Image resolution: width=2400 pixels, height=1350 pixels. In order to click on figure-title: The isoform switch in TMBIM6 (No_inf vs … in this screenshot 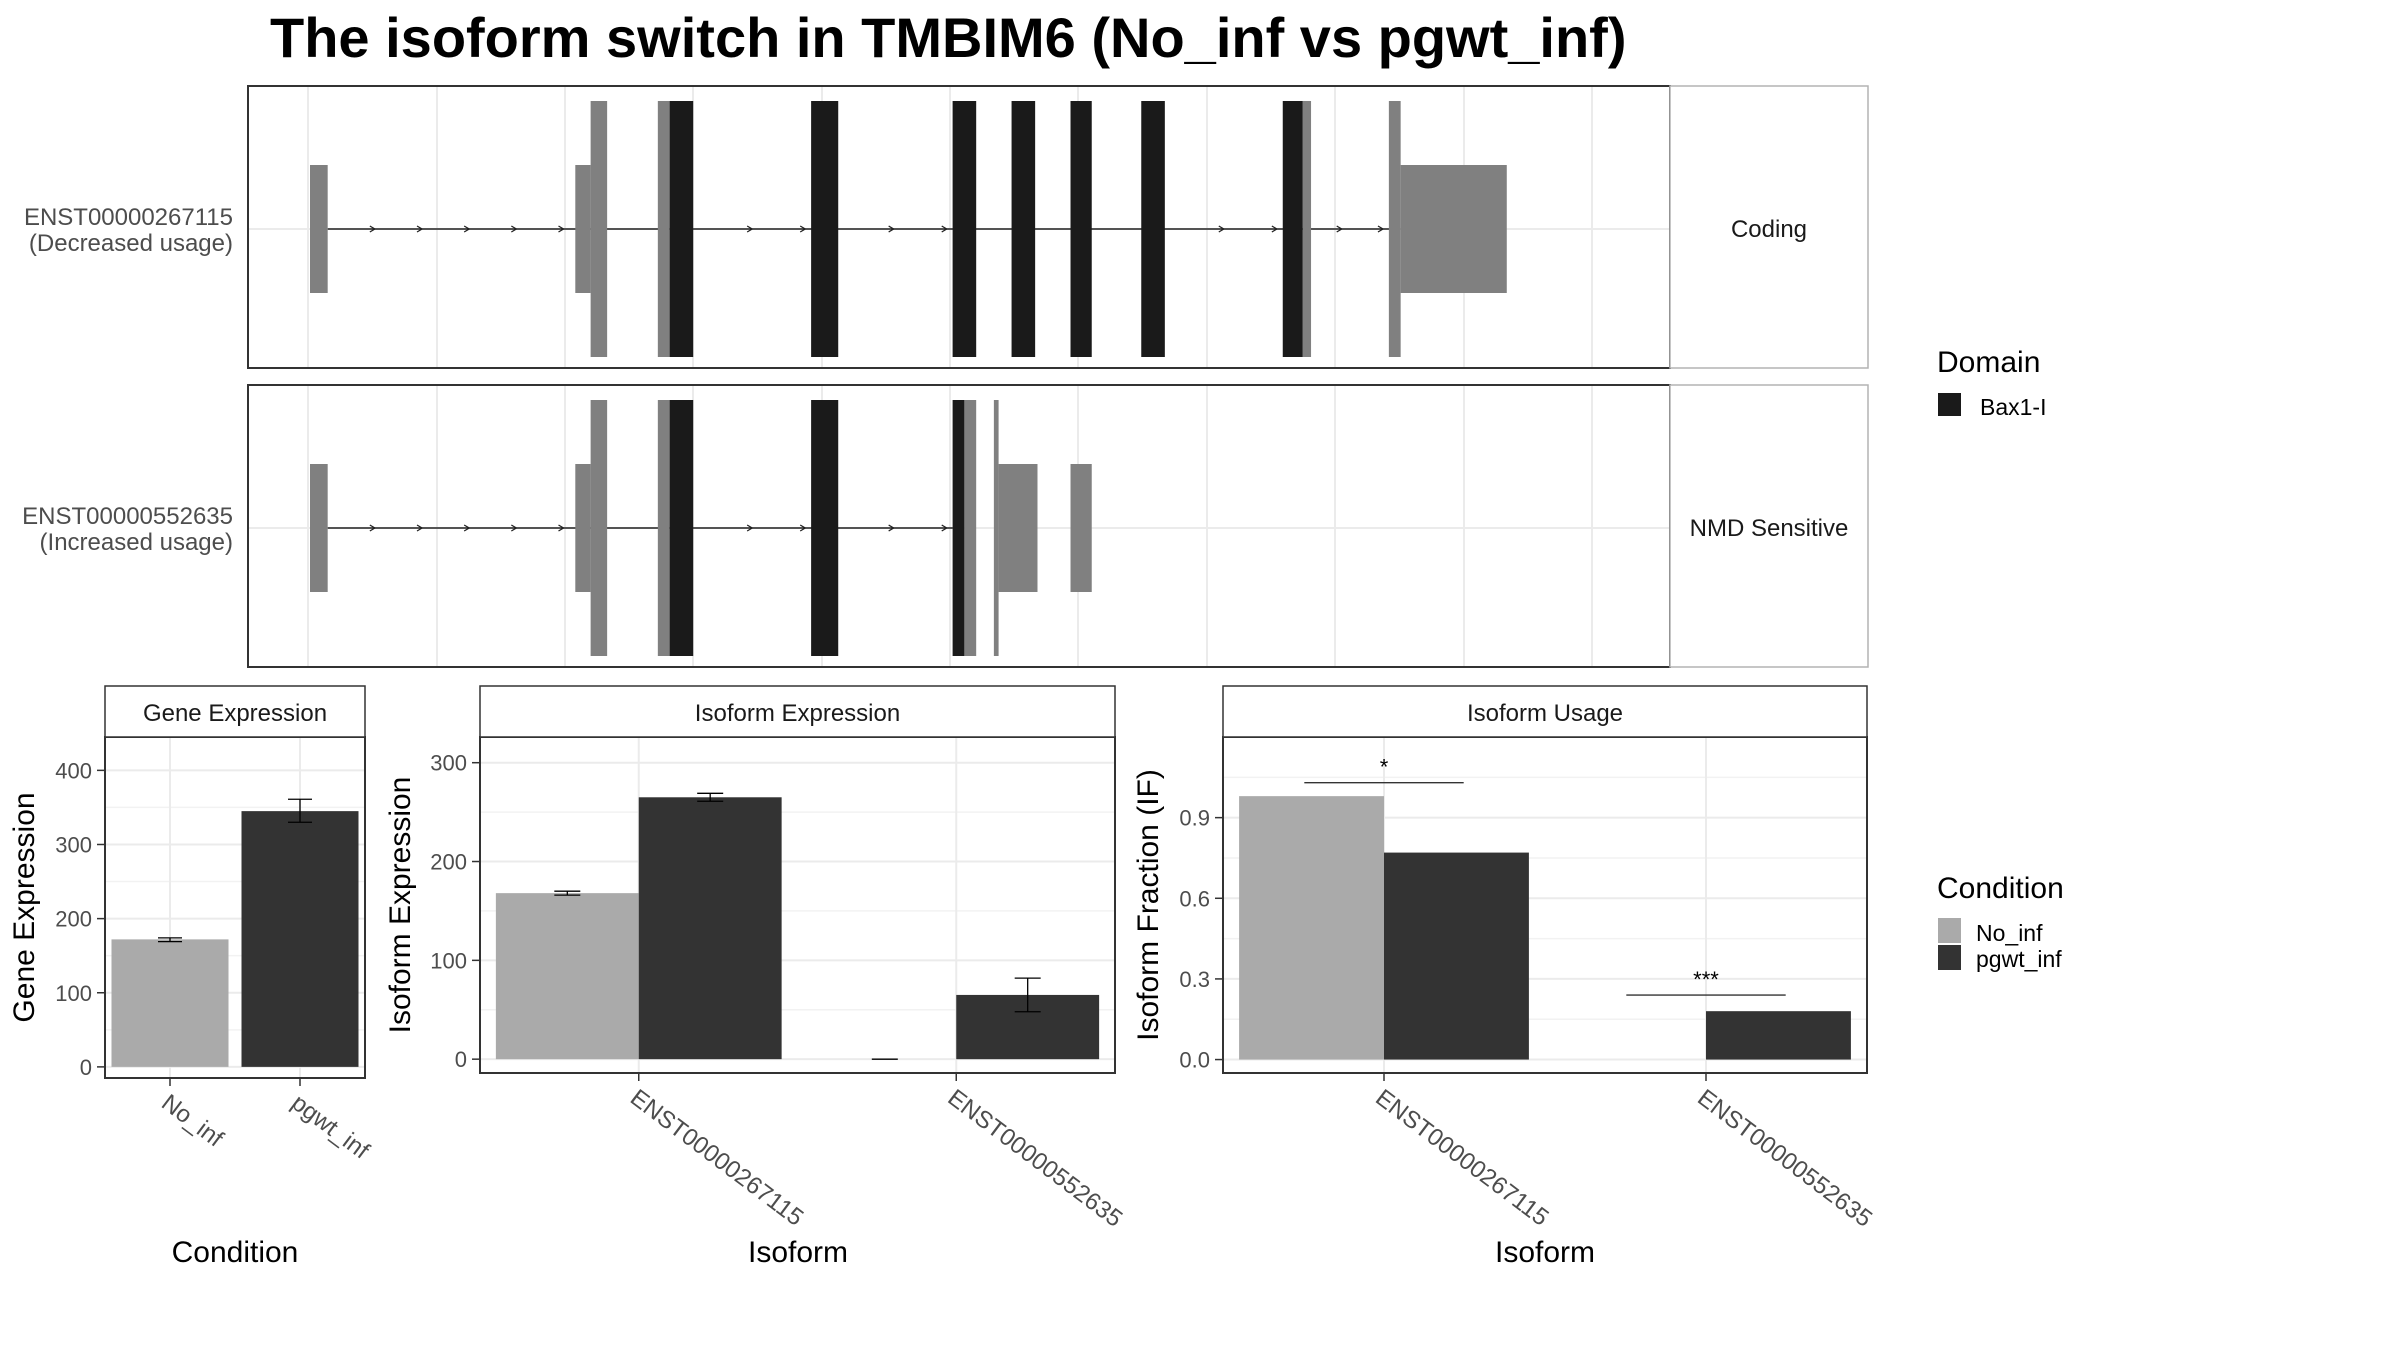, I will do `click(948, 37)`.